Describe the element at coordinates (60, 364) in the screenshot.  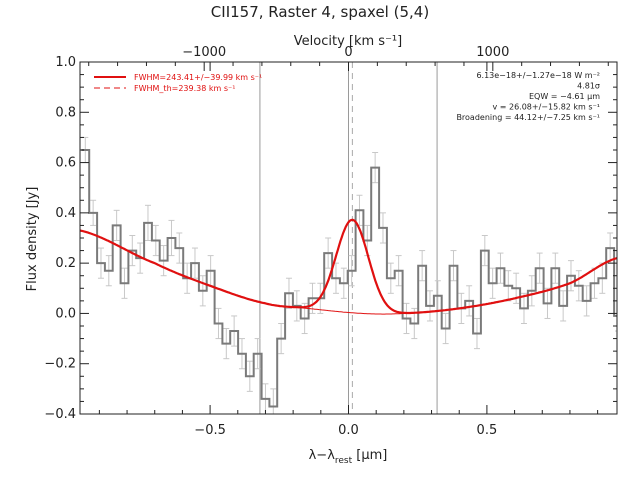
I see `y-tick-label: −0.2` at that location.